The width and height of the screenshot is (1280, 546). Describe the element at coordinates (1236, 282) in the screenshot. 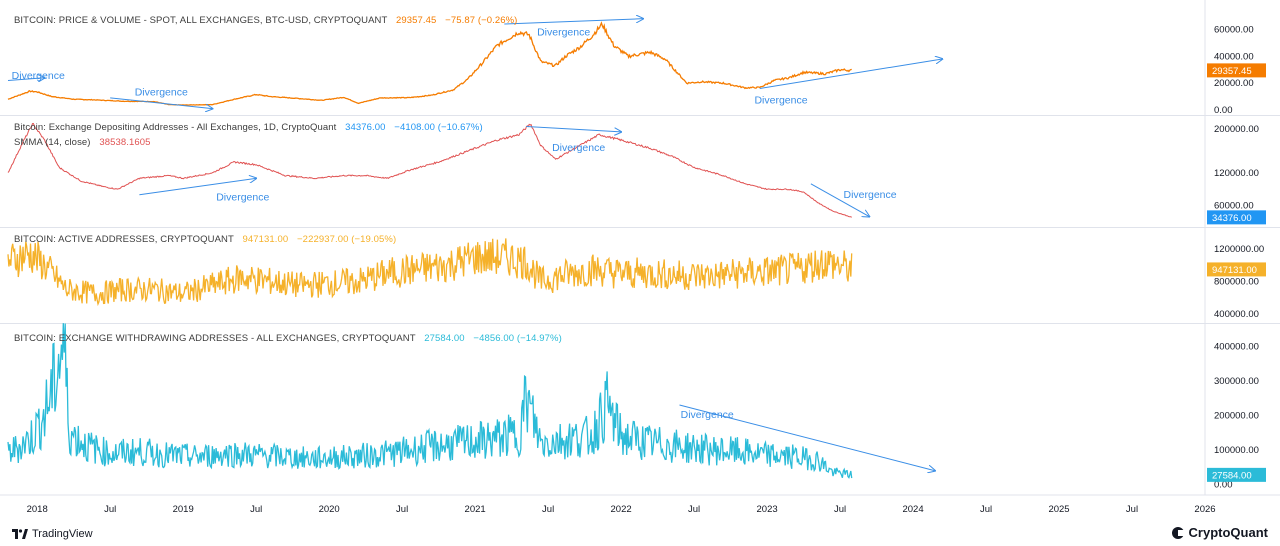

I see `y-tick-label: 800000.00` at that location.